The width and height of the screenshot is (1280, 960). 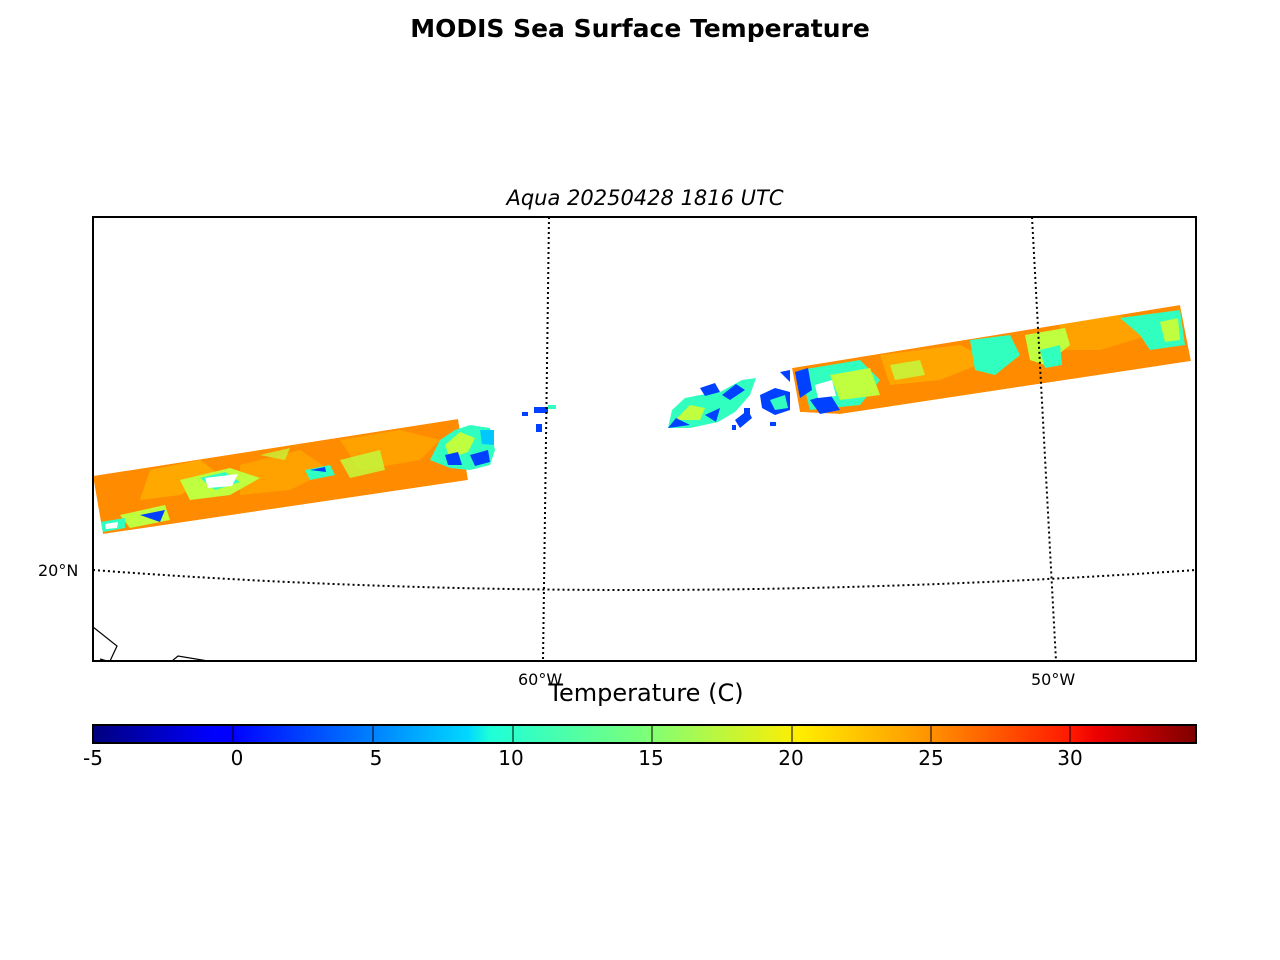 What do you see at coordinates (646, 693) in the screenshot?
I see `colorbar-label: Temperature (C)` at bounding box center [646, 693].